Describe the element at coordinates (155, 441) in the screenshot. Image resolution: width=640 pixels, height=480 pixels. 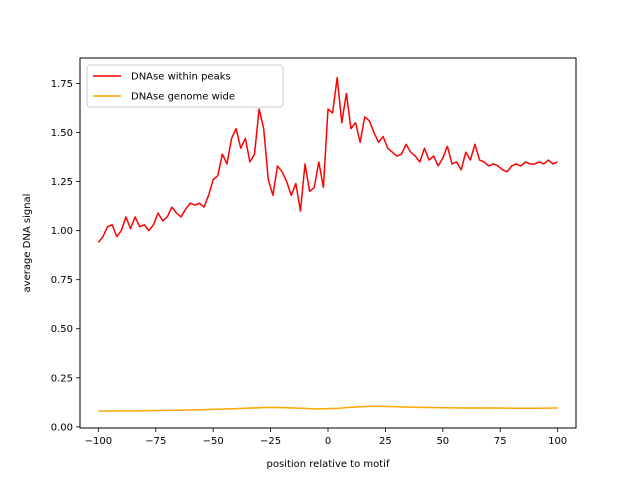
I see `x-tick-label: −75` at that location.